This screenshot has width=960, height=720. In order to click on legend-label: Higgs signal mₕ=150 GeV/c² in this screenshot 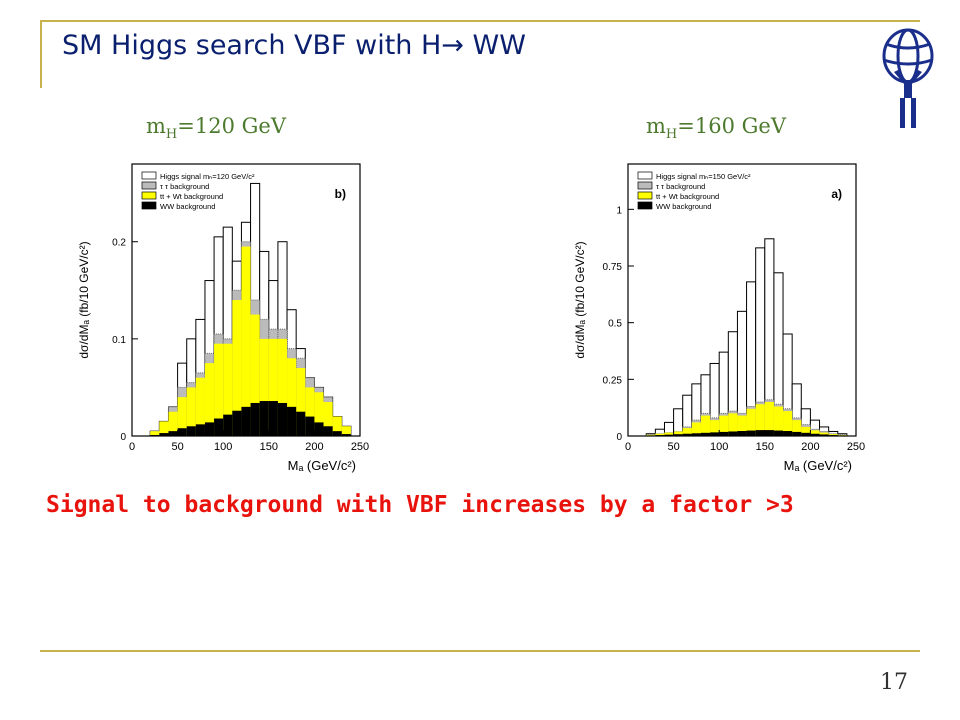, I will do `click(703, 176)`.